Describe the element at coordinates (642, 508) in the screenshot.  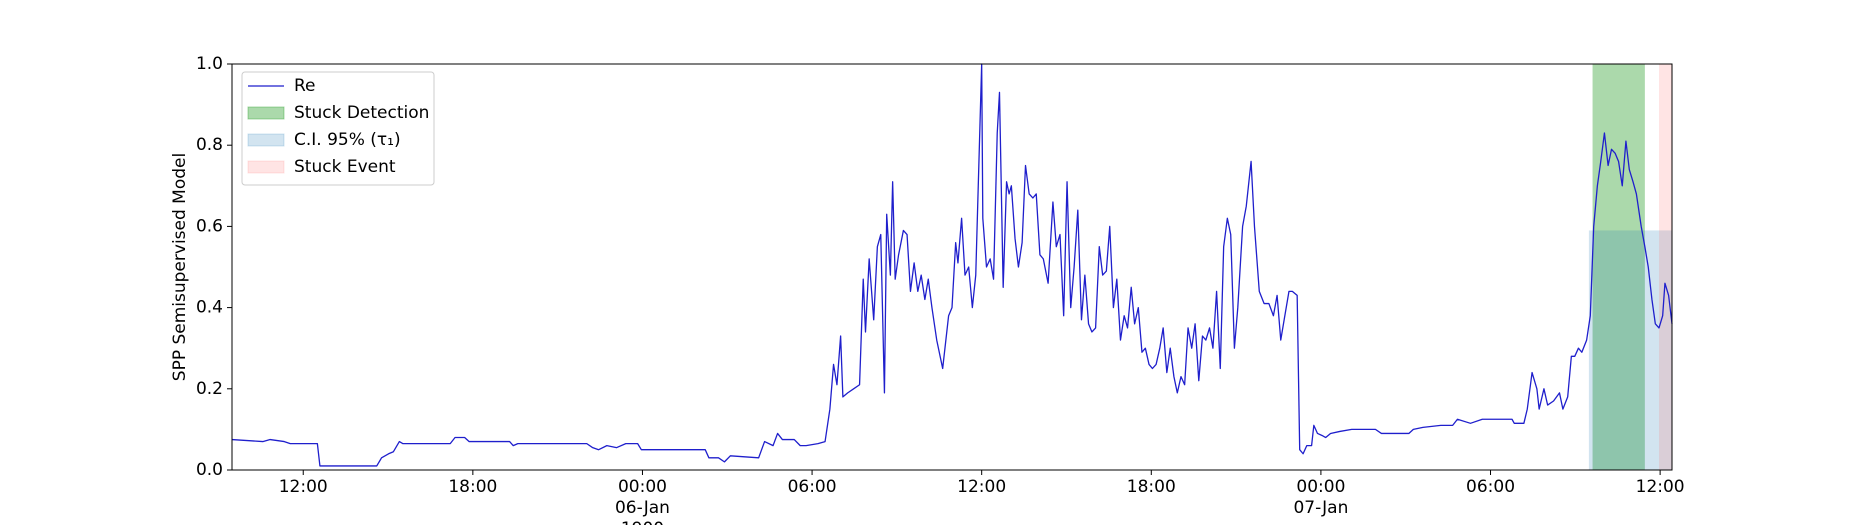
I see `x-tick-date: 06-Jan` at that location.